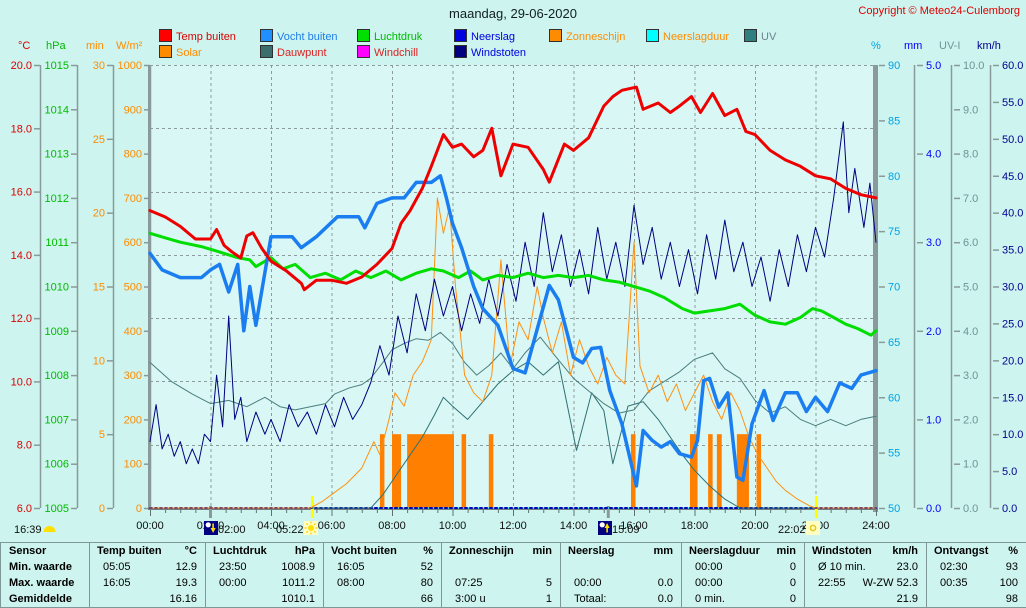 Image resolution: width=1026 pixels, height=608 pixels. What do you see at coordinates (99, 214) in the screenshot?
I see `axis-tick-label: 20` at bounding box center [99, 214].